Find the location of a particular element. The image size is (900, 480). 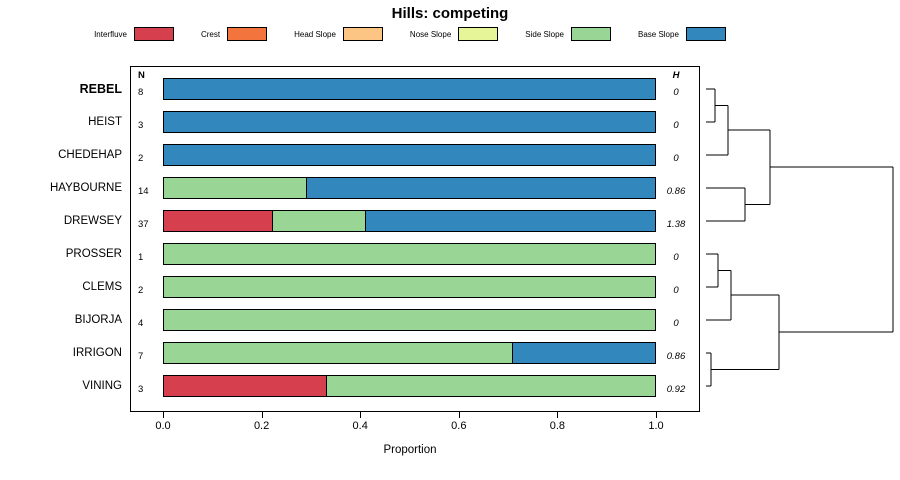

n-value: 37 is located at coordinates (143, 224).